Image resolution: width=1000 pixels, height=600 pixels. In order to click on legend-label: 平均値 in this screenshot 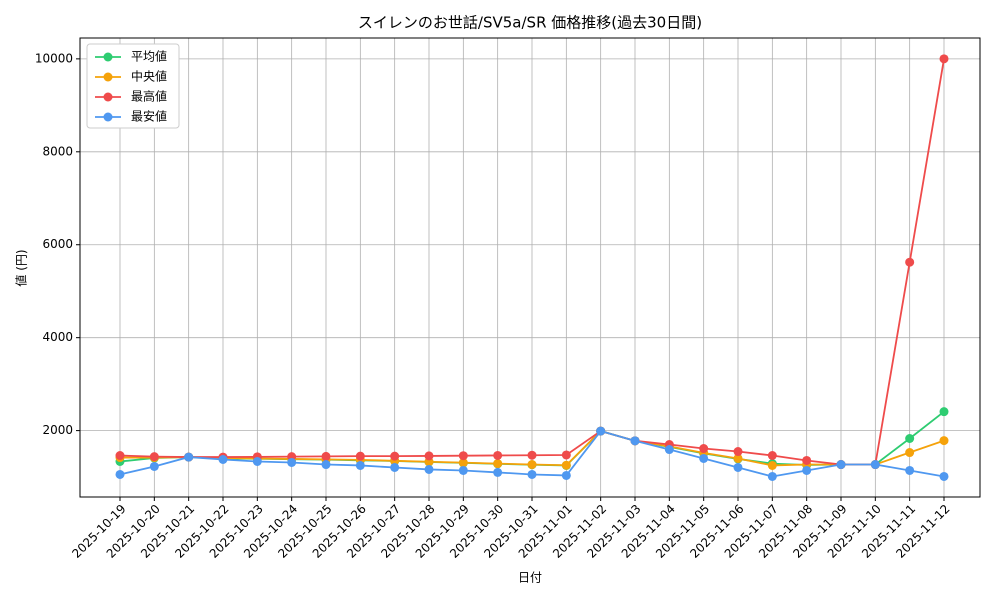, I will do `click(149, 56)`.